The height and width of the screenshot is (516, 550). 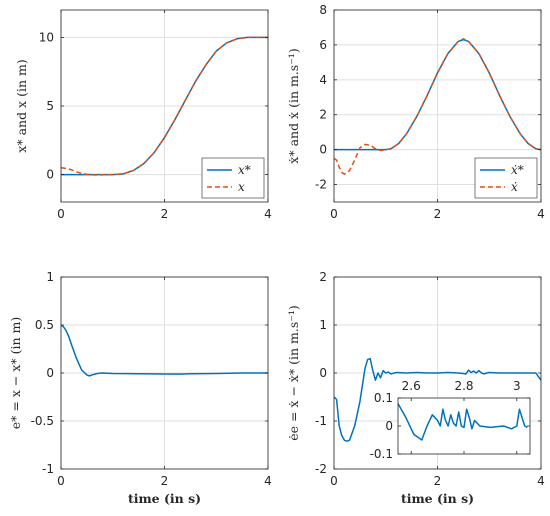 What do you see at coordinates (241, 187) in the screenshot?
I see `legend-label: x` at bounding box center [241, 187].